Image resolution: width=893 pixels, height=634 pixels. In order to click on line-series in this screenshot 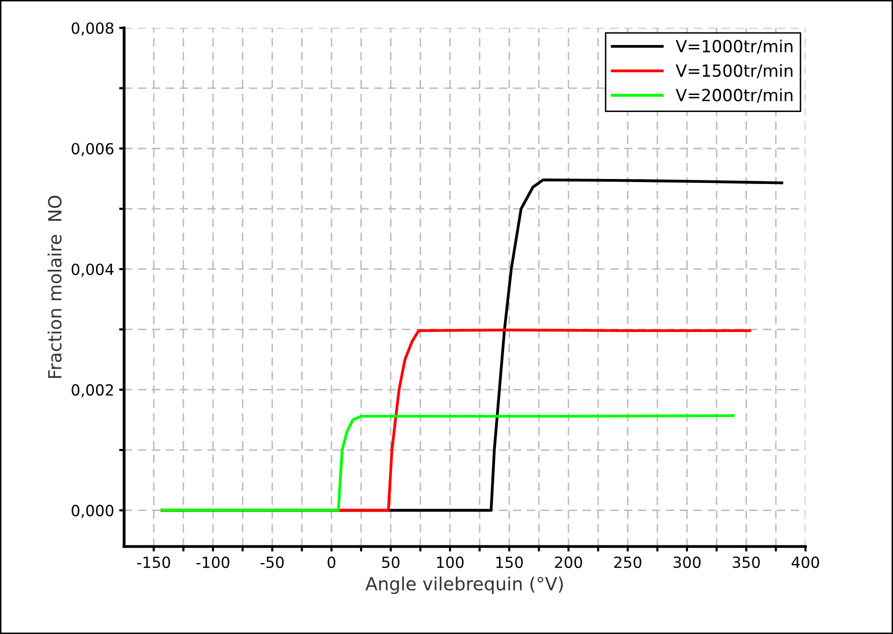, I will do `click(447, 463)`.